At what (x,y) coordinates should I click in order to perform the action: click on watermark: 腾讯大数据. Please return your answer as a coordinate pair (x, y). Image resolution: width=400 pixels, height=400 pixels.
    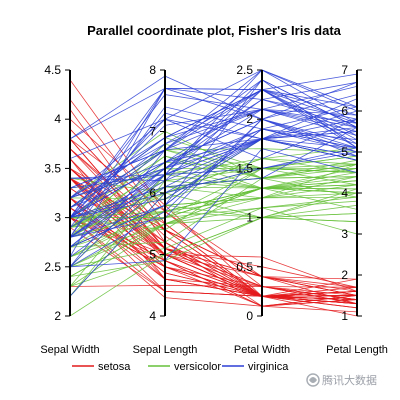
    Looking at the image, I should click on (341, 380).